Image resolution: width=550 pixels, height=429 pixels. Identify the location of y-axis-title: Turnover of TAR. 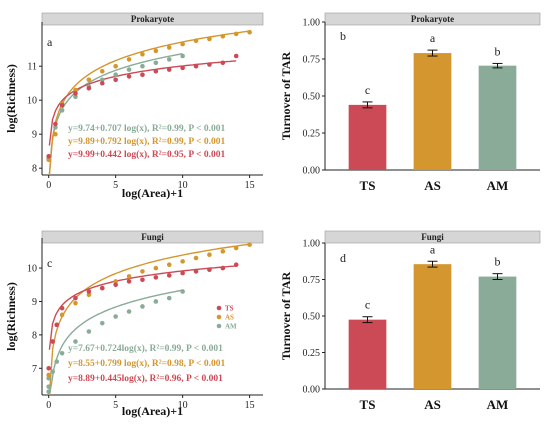
(286, 96).